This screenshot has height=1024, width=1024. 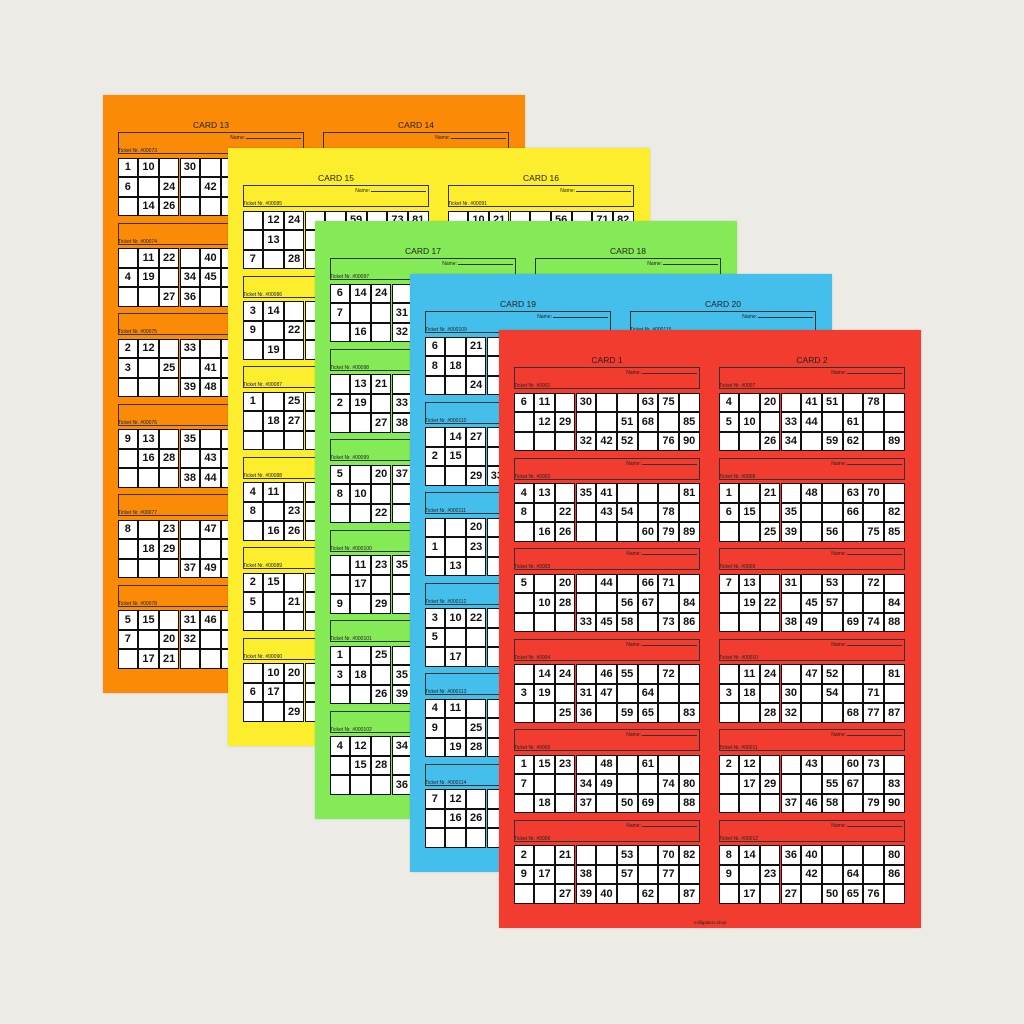 I want to click on bingo-cell: 89, so click(x=689, y=532).